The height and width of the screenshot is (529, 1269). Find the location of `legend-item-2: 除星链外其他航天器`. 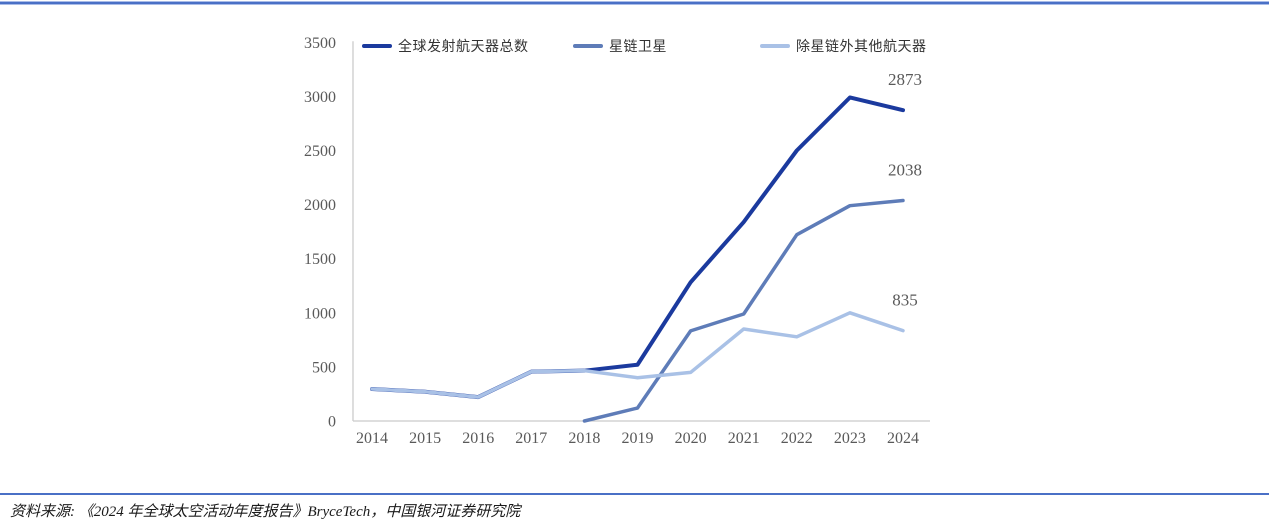

legend-item-2: 除星链外其他航天器 is located at coordinates (843, 46).